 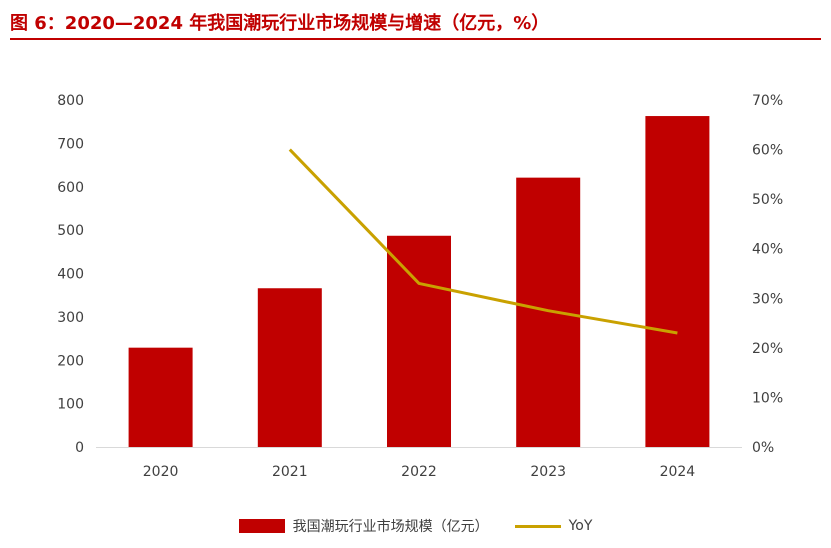 I want to click on legend-item-yoy: YoY, so click(x=553, y=526).